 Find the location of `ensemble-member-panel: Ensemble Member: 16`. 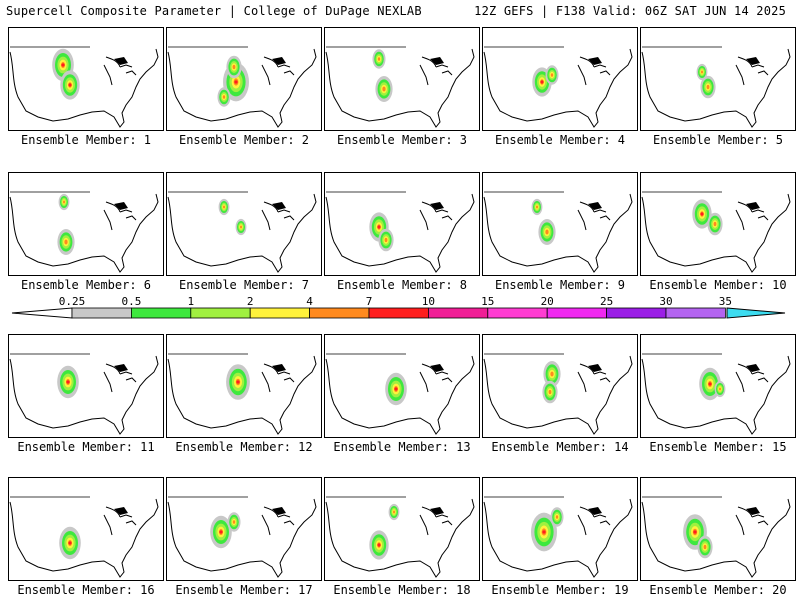

ensemble-member-panel: Ensemble Member: 16 is located at coordinates (86, 537).